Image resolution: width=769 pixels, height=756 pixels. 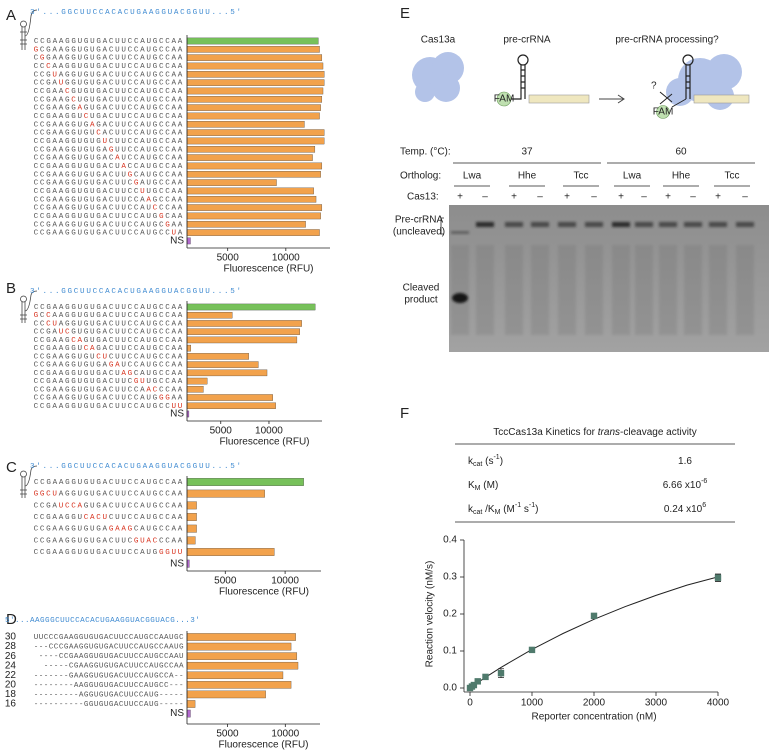 What do you see at coordinates (685, 508) in the screenshot?
I see `table-value: 0.24 x106` at bounding box center [685, 508].